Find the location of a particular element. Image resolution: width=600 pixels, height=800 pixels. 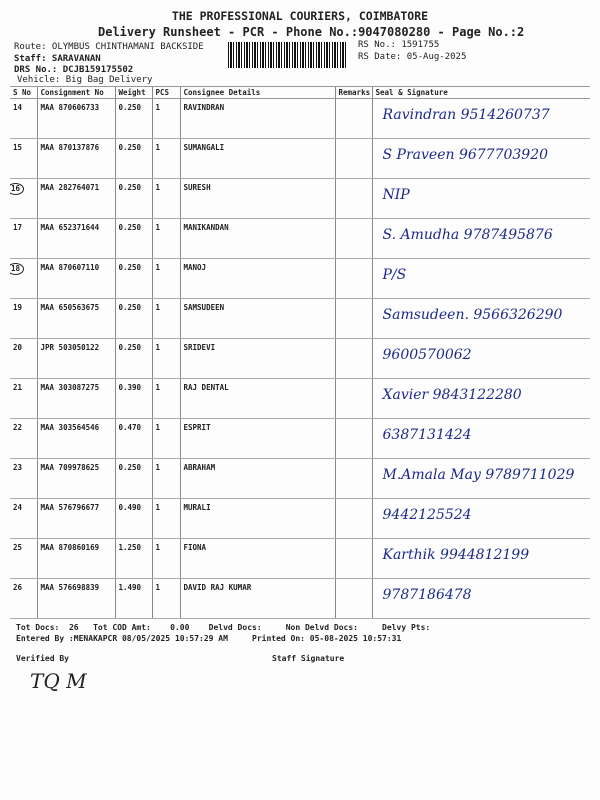

verifier-signature: TQ M is located at coordinates (58, 681).